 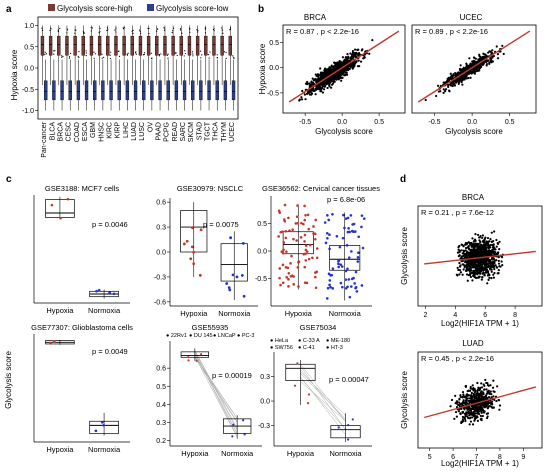 I want to click on legend-label: ● ME-180, so click(x=338, y=341).